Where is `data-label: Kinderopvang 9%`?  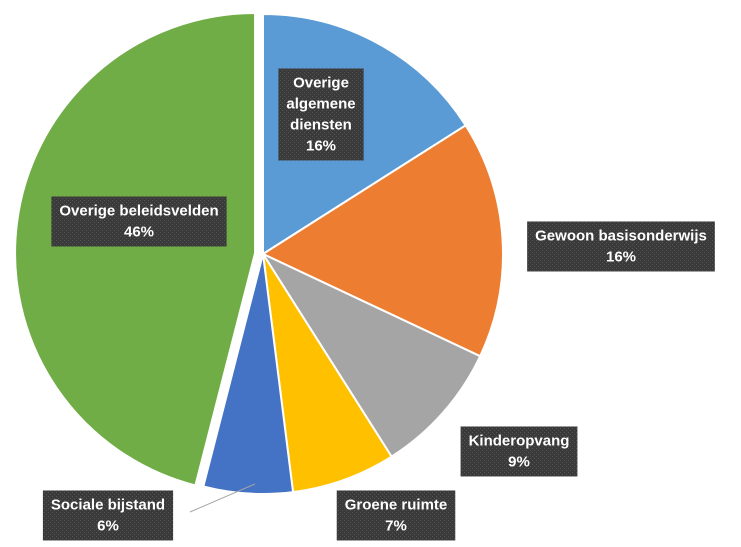 data-label: Kinderopvang 9% is located at coordinates (519, 451).